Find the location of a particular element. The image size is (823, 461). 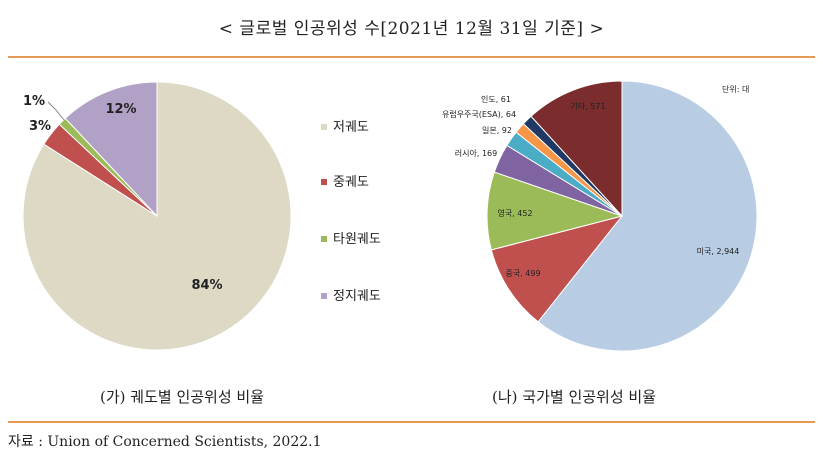

slice-value-label-india: 인도, 61 is located at coordinates (496, 99).